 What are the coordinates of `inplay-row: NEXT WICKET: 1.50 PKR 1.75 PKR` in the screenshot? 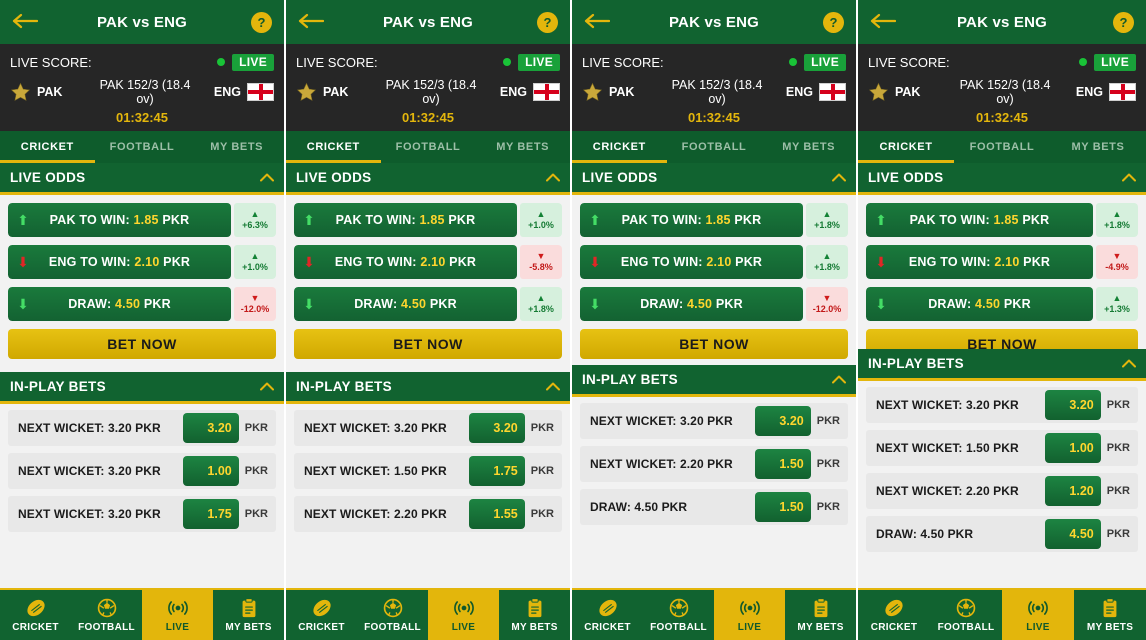 It's located at (428, 471).